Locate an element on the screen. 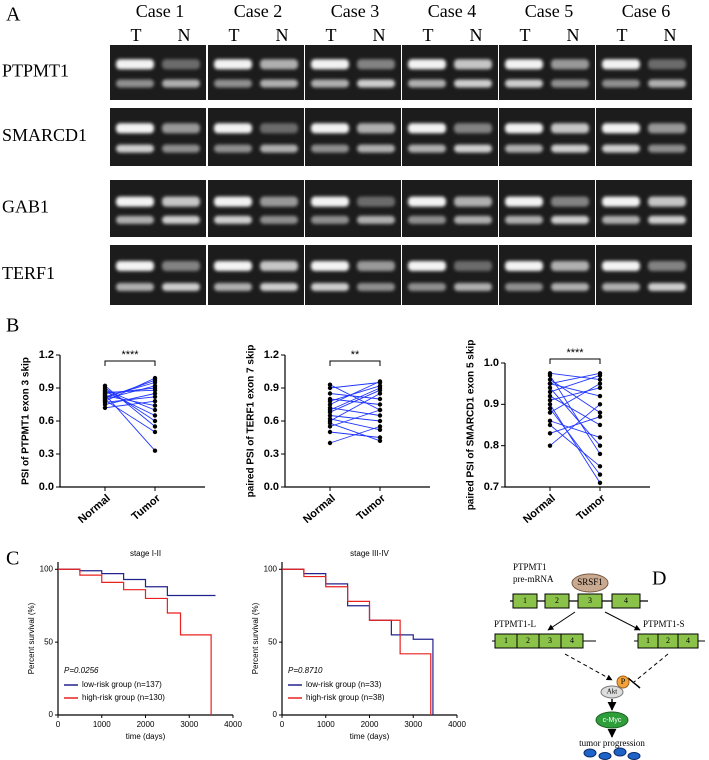 This screenshot has width=709, height=760. myc-shape is located at coordinates (612, 720).